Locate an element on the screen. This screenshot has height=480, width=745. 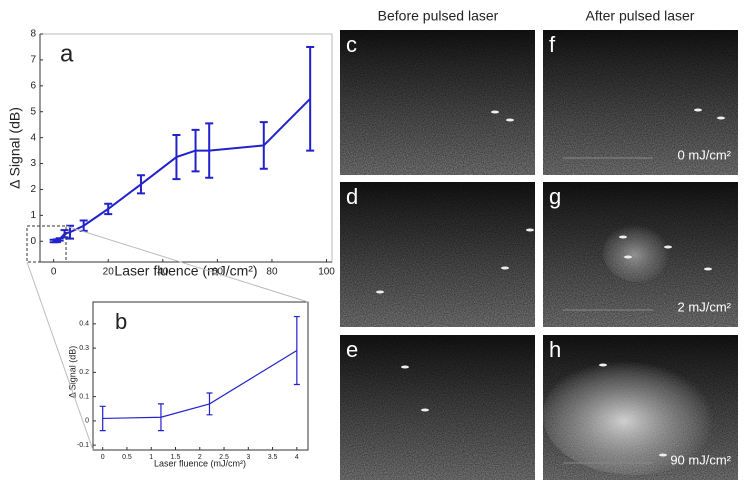
x-tick-label: 4 is located at coordinates (297, 457).